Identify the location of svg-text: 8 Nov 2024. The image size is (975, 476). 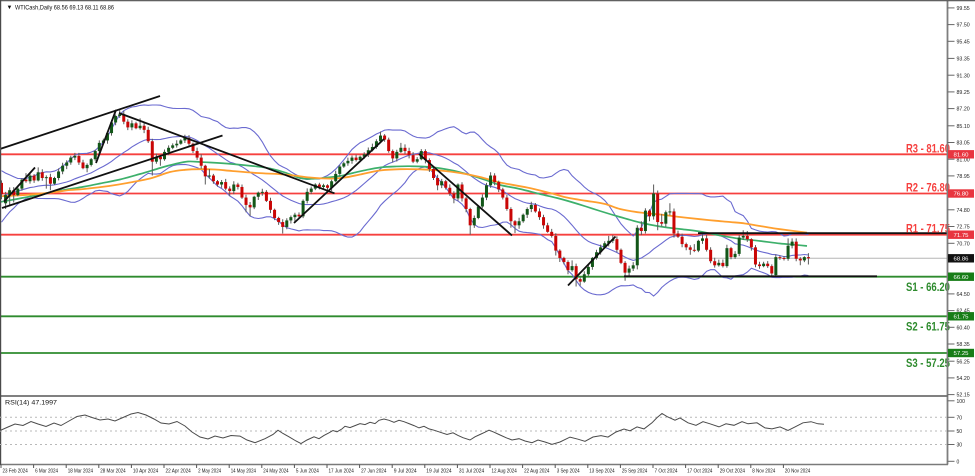
(764, 472).